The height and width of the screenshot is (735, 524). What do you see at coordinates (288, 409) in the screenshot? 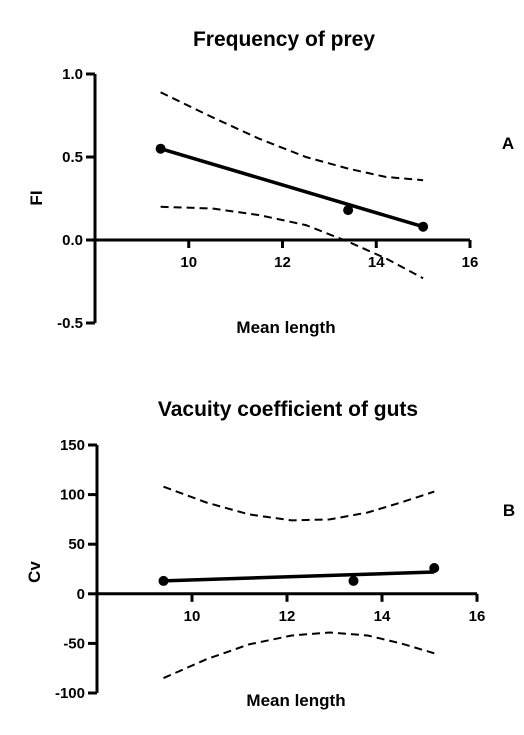
I see `chart-title: Vacuity coefficient of guts` at bounding box center [288, 409].